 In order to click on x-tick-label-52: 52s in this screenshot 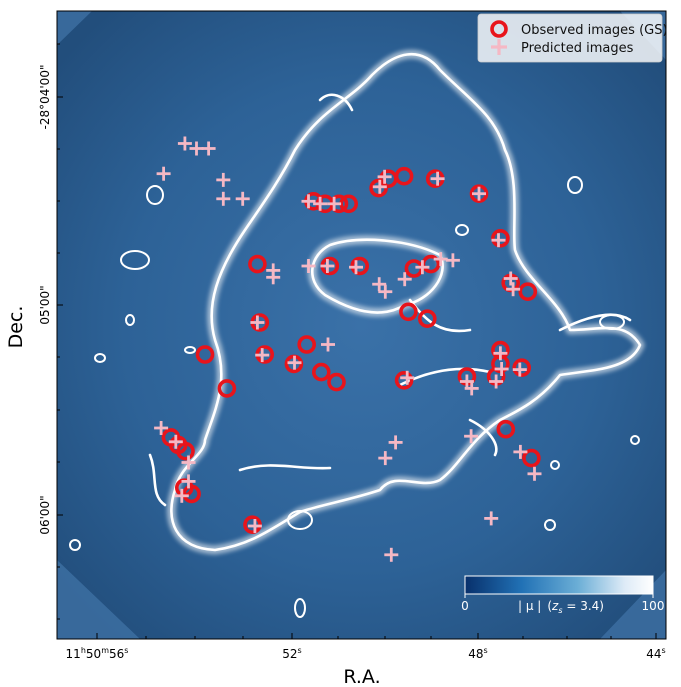, I will do `click(291, 653)`.